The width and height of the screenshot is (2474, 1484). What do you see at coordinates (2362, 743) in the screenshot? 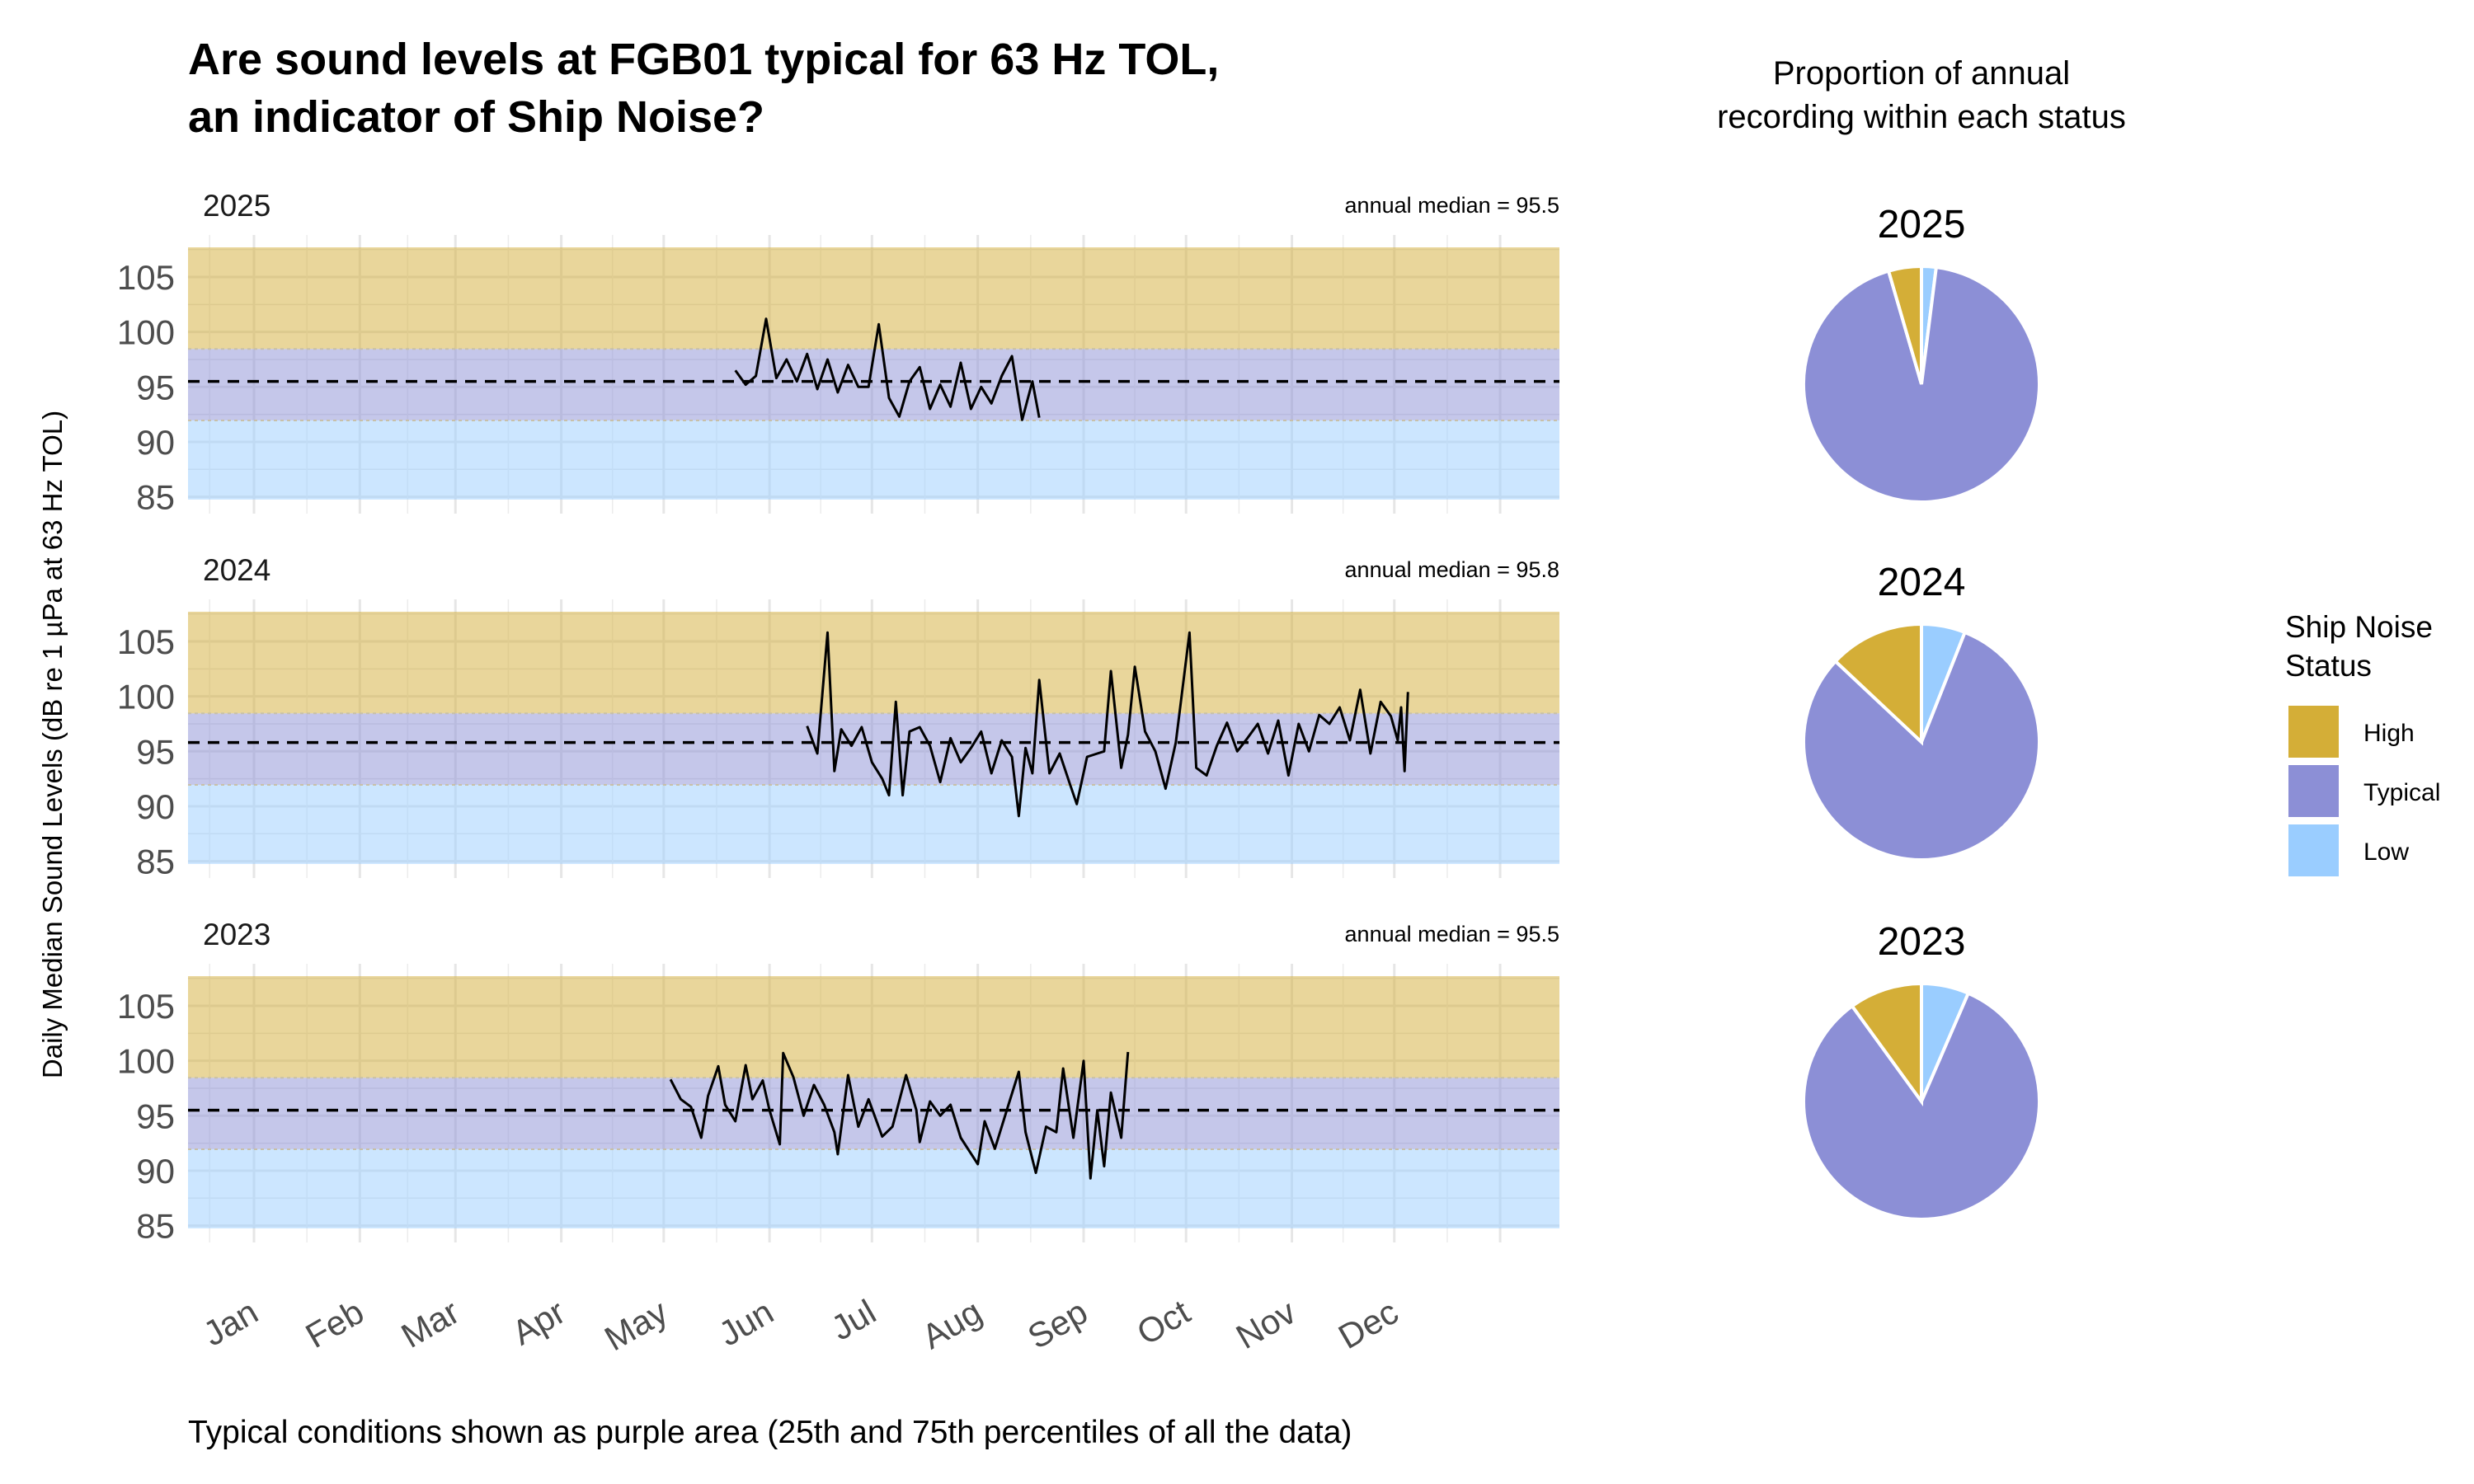
I see `legend: Ship Noise Status High Typical Low` at bounding box center [2362, 743].